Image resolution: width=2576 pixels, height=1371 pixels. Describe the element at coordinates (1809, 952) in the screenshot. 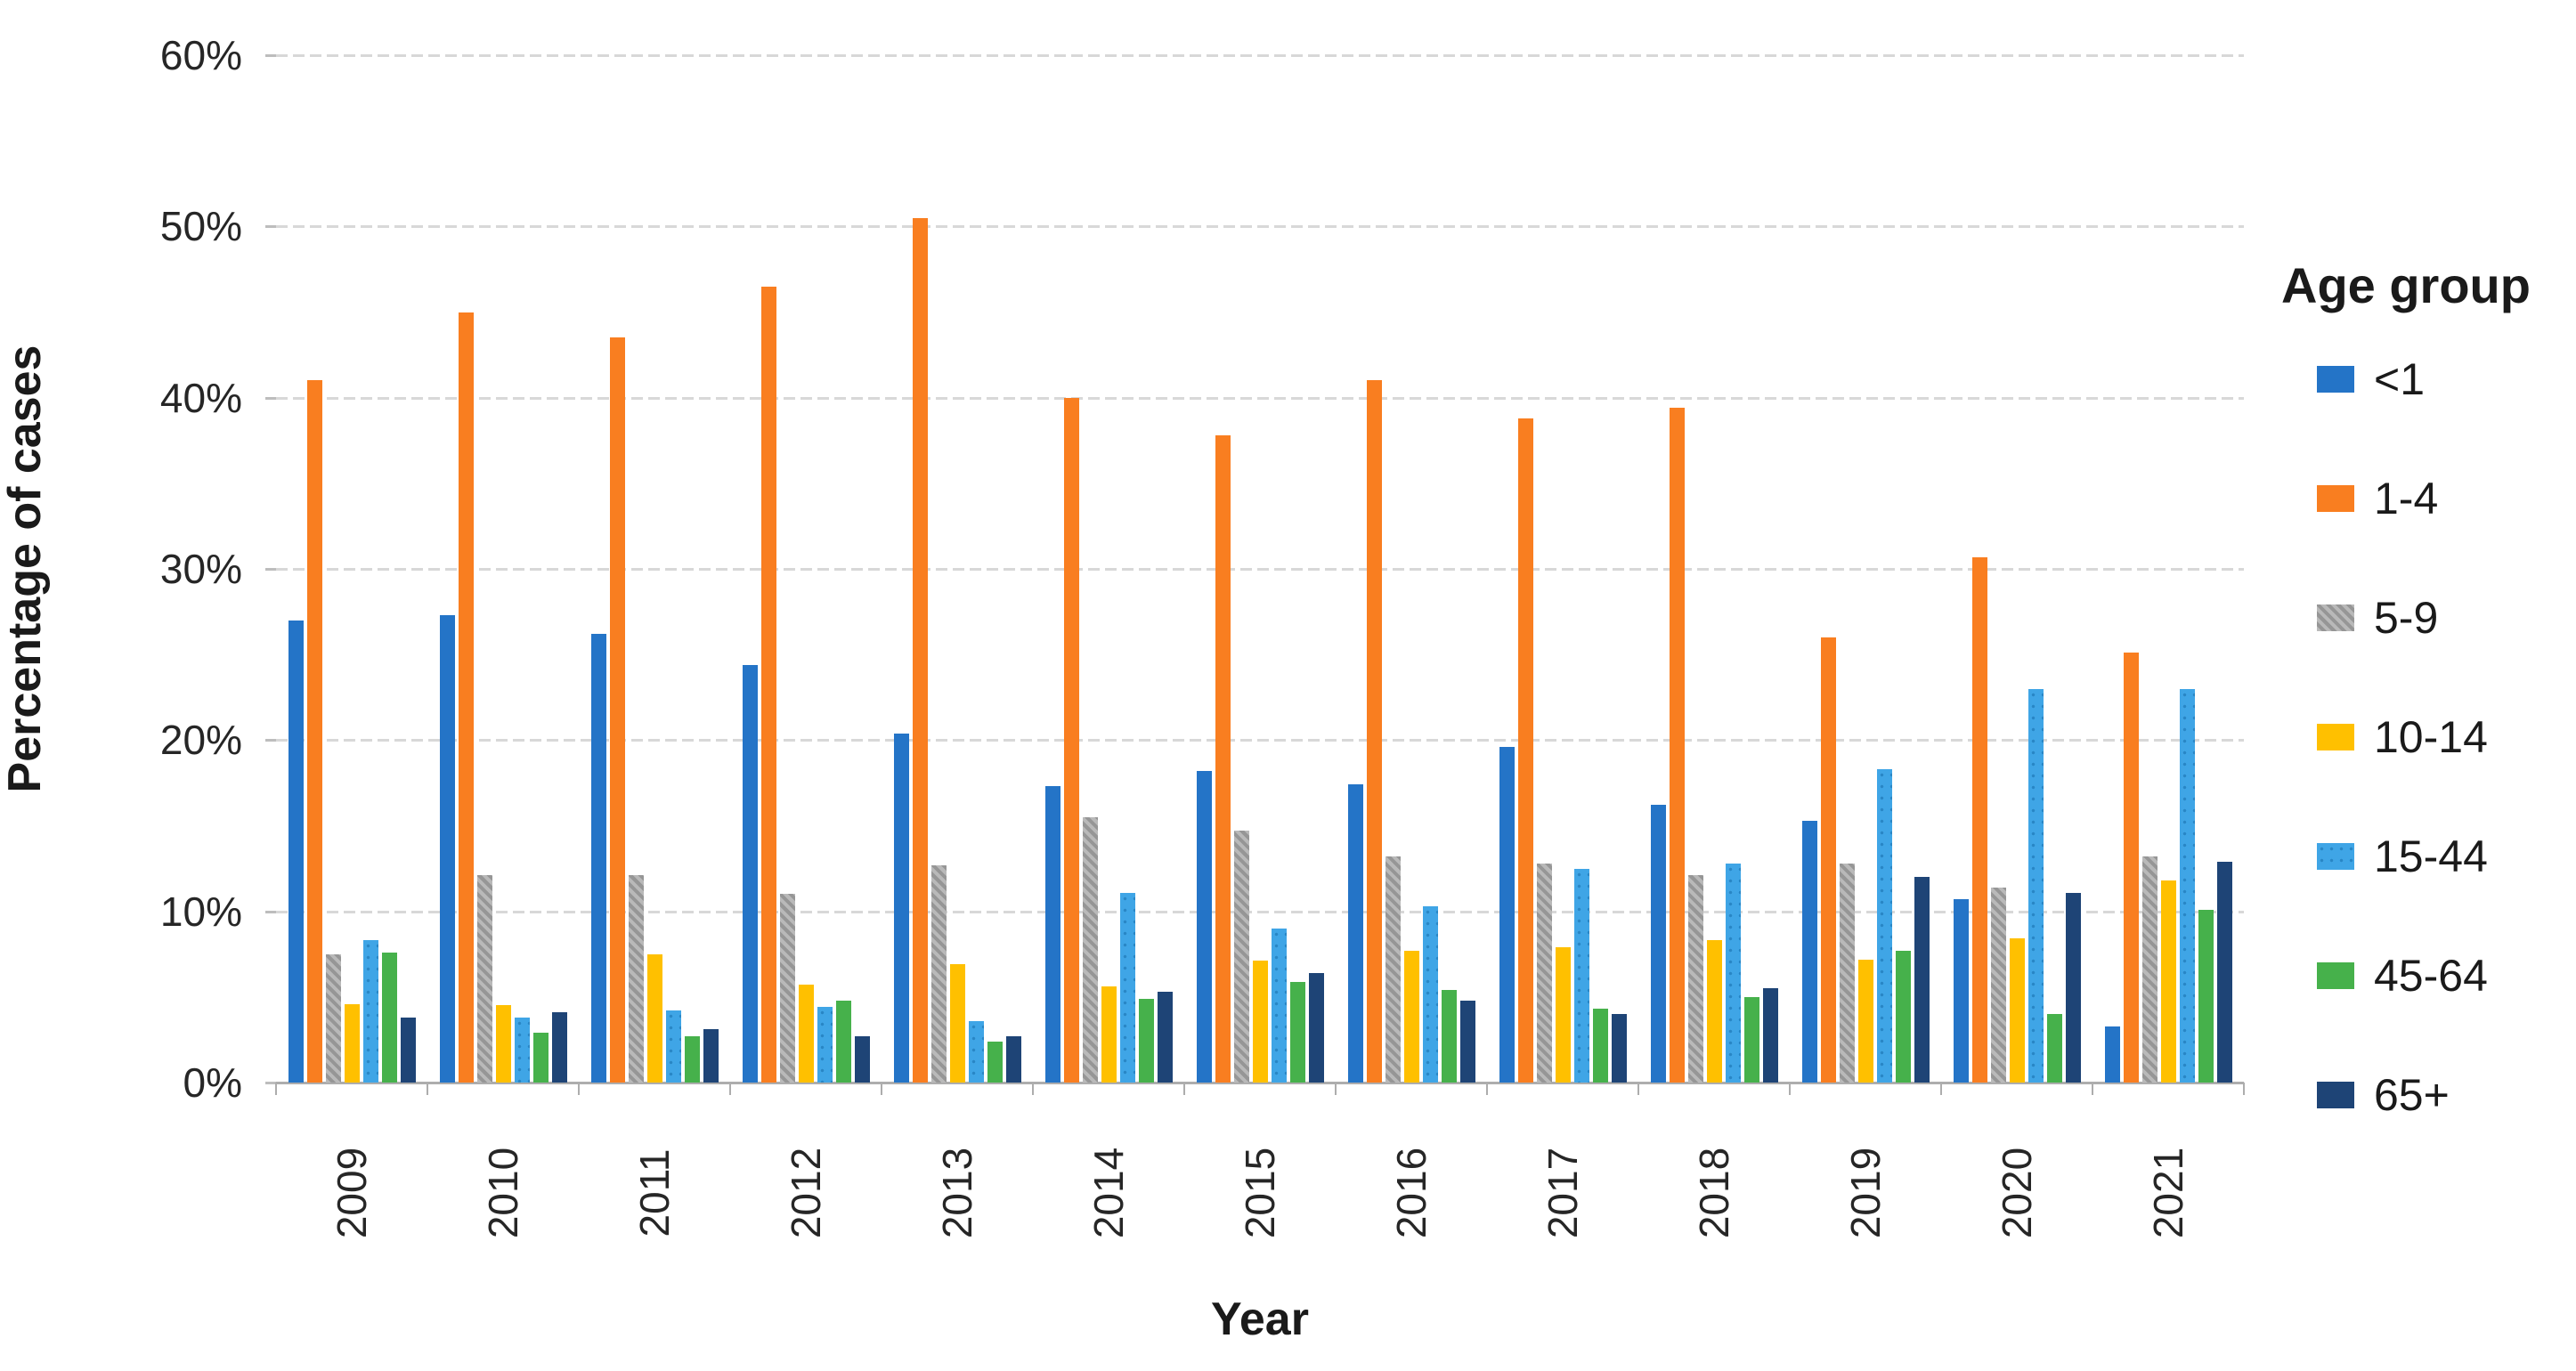

I see `bar-2019-<1` at that location.